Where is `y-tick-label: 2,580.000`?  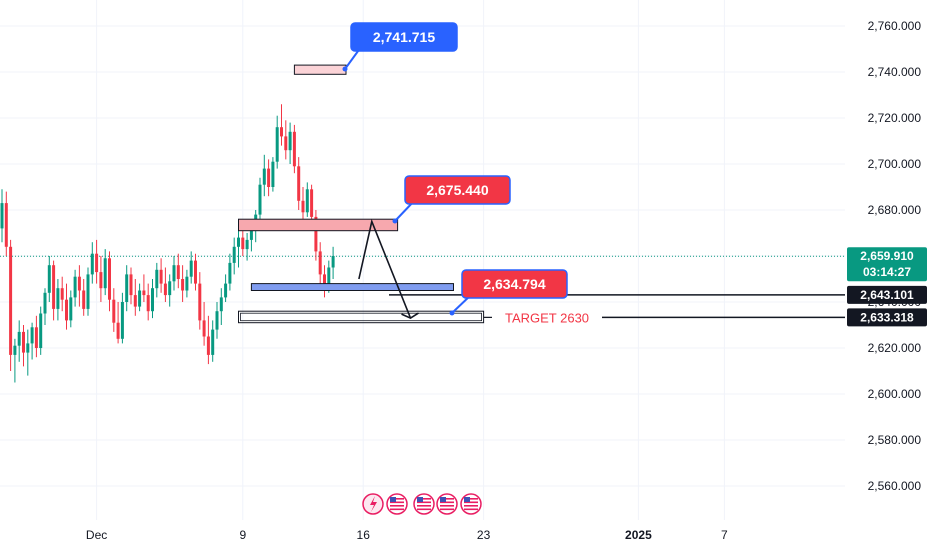 y-tick-label: 2,580.000 is located at coordinates (895, 440).